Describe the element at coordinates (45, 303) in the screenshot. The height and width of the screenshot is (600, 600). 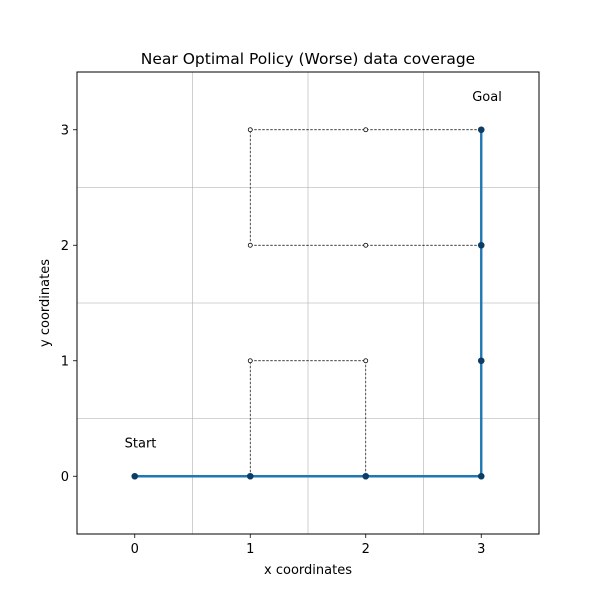
I see `y-axis-title: y coordinates` at that location.